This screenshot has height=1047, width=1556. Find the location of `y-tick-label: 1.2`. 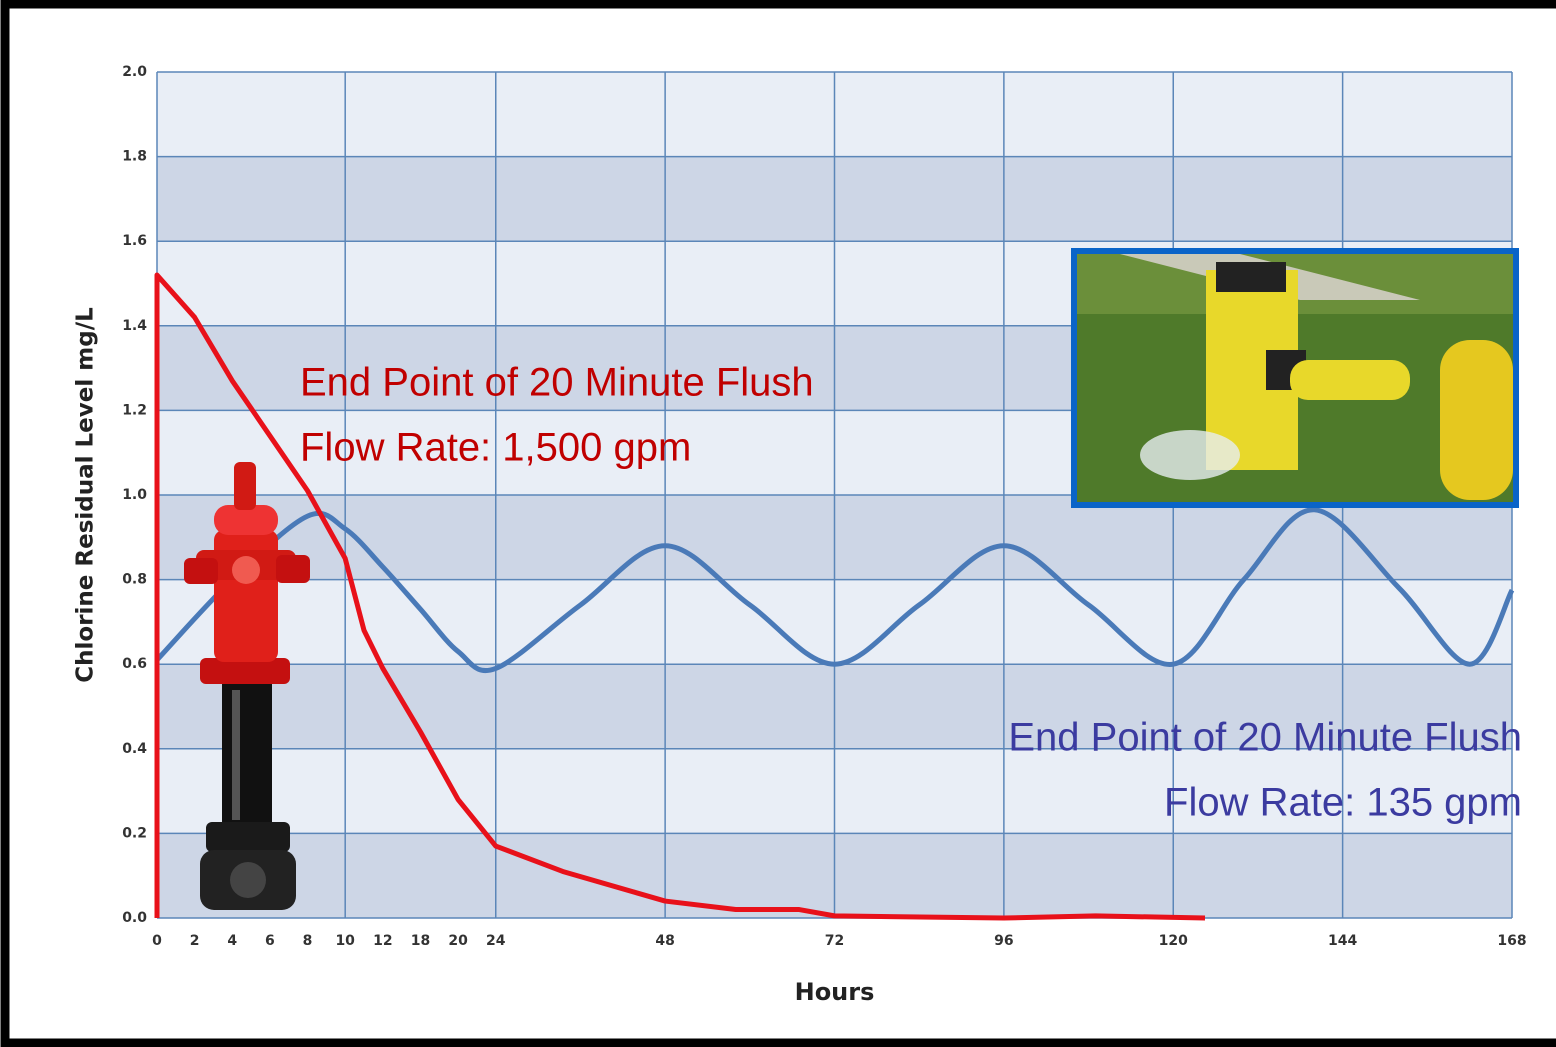

y-tick-label: 1.2 is located at coordinates (134, 410).